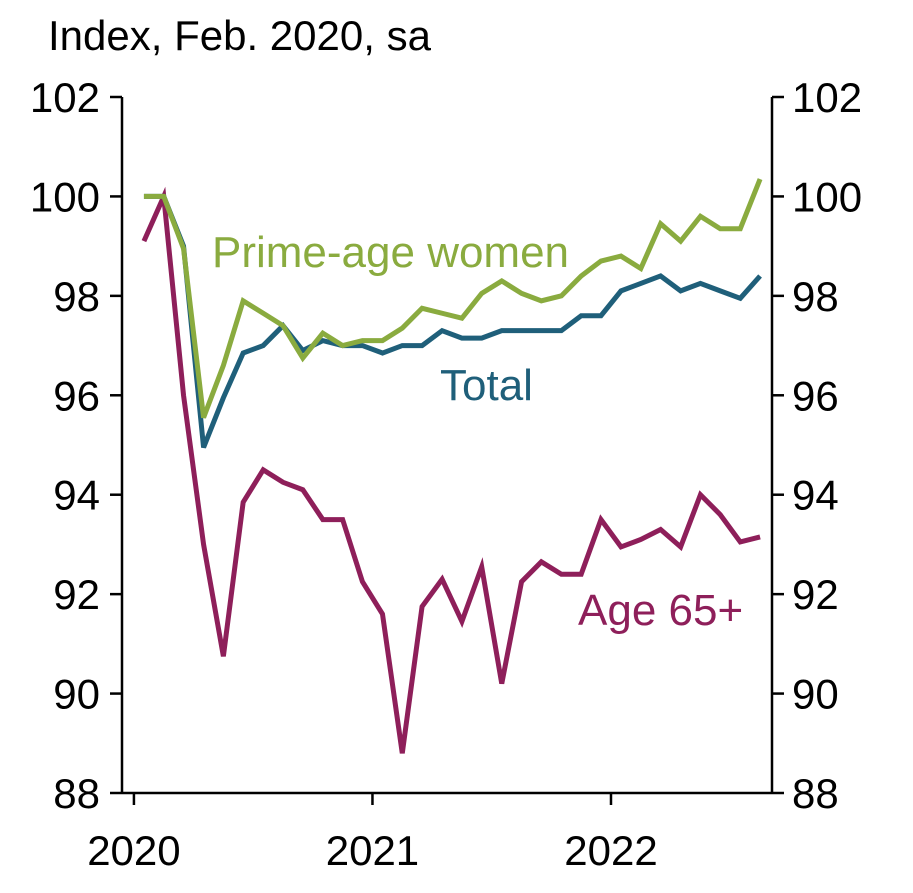 This screenshot has width=913, height=893. I want to click on y-tick-label: 100, so click(65, 196).